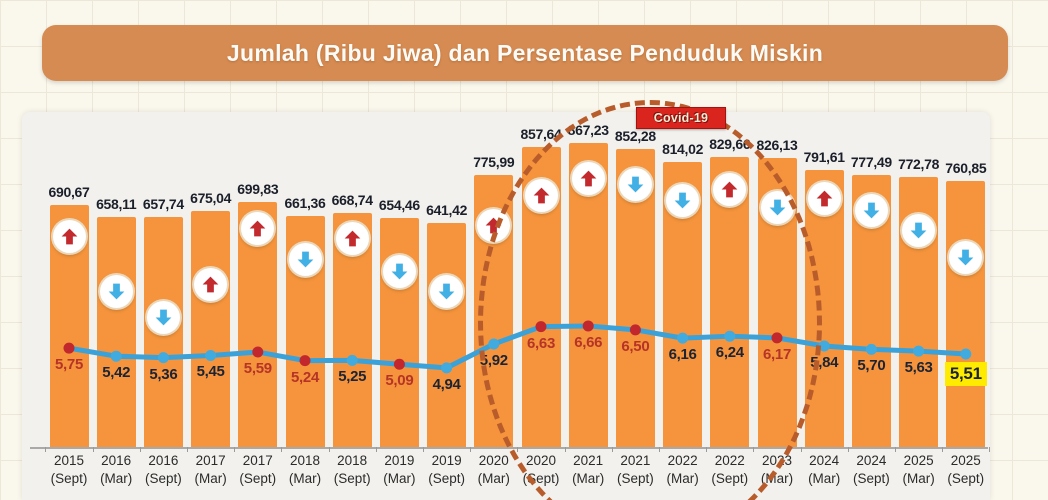 The image size is (1048, 500). What do you see at coordinates (918, 368) in the screenshot?
I see `pct-label: 5,63` at bounding box center [918, 368].